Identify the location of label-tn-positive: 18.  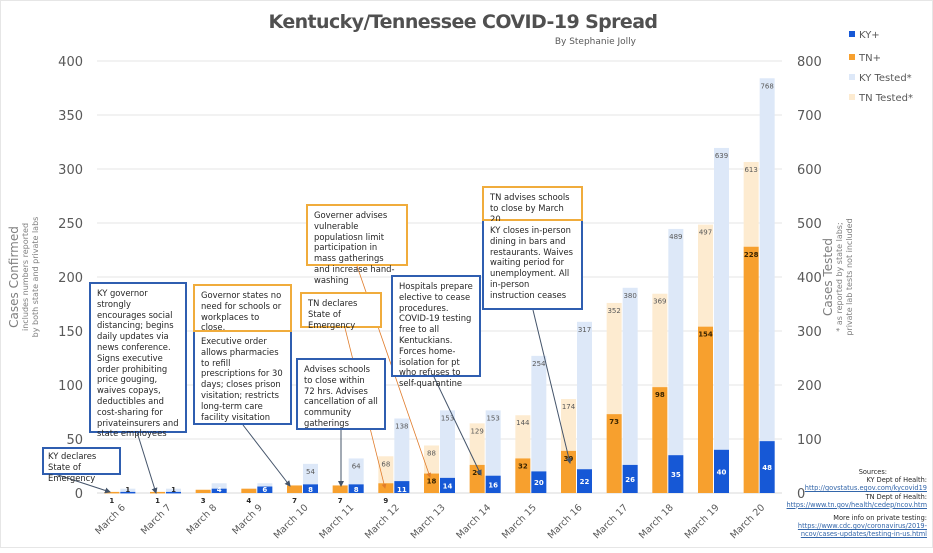
(432, 482).